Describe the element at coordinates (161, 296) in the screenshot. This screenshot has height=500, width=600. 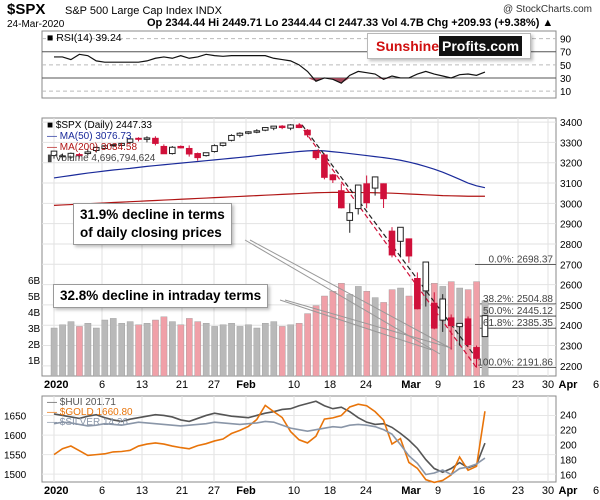
I see `annotation-intraday-decline: 32.8% decline in intraday terms` at that location.